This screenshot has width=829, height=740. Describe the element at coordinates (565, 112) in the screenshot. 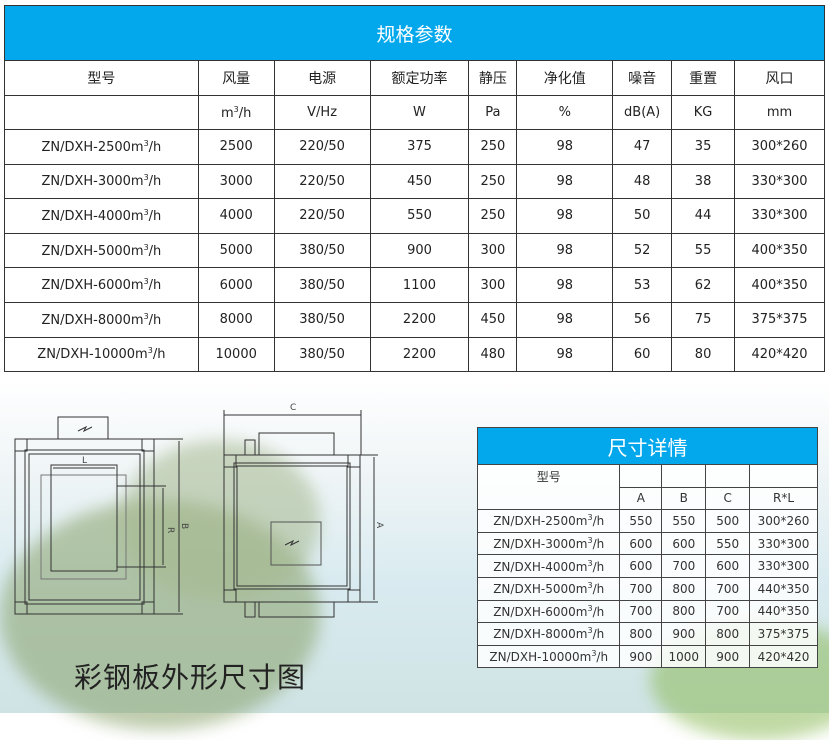

I see `unit-cell: %` at that location.